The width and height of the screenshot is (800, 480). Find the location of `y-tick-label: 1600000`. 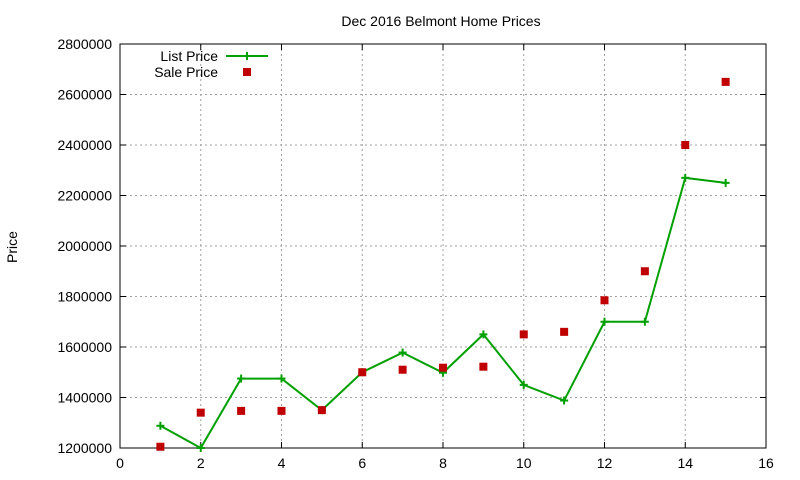

y-tick-label: 1600000 is located at coordinates (84, 347).